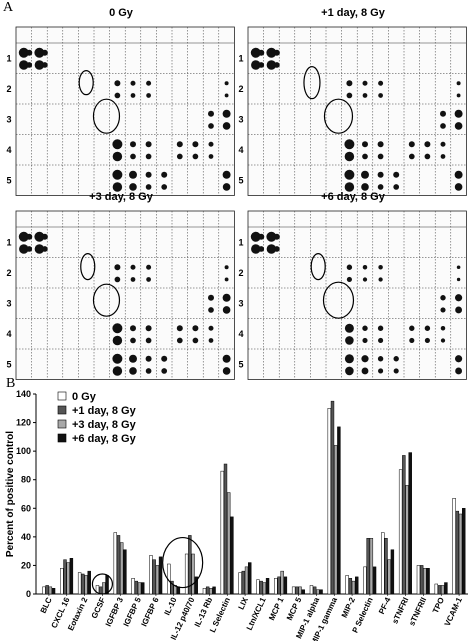 Image resolution: width=474 pixels, height=641 pixels. Describe the element at coordinates (243, 603) in the screenshot. I see `x-tick-label: LIX` at that location.